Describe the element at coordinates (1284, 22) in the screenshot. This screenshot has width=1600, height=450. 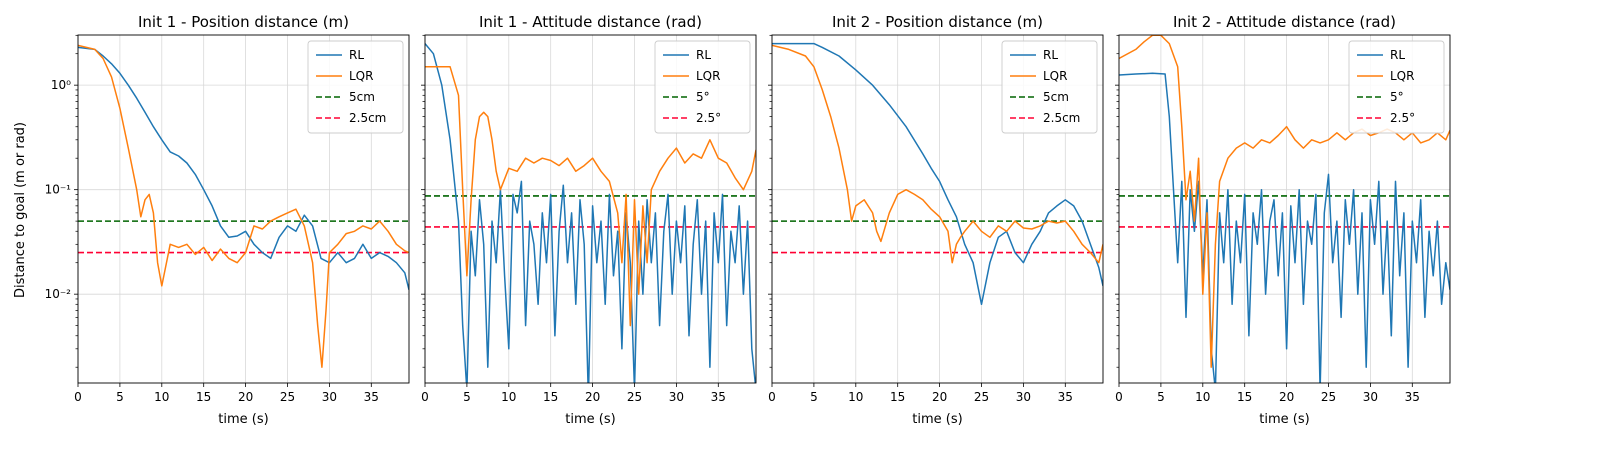
I see `chart-title: Init 2 - Attitude distance (rad)` at that location.